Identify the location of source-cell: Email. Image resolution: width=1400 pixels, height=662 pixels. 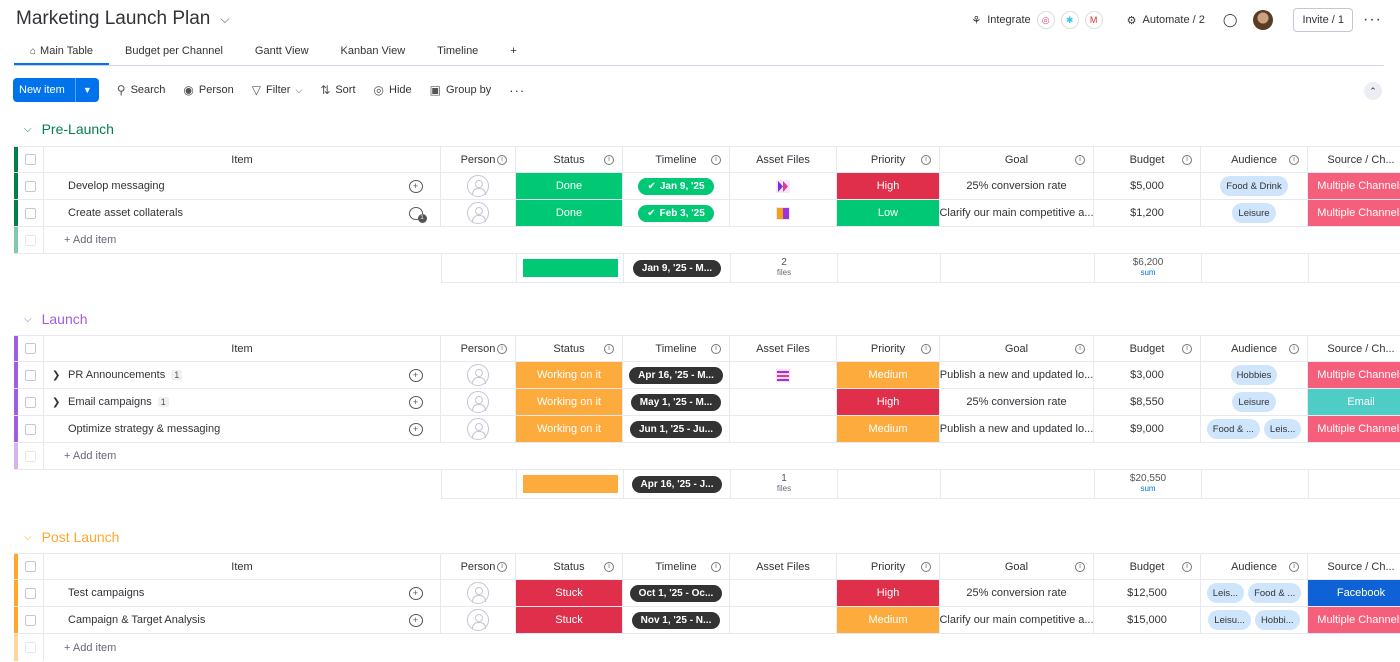
(1354, 402).